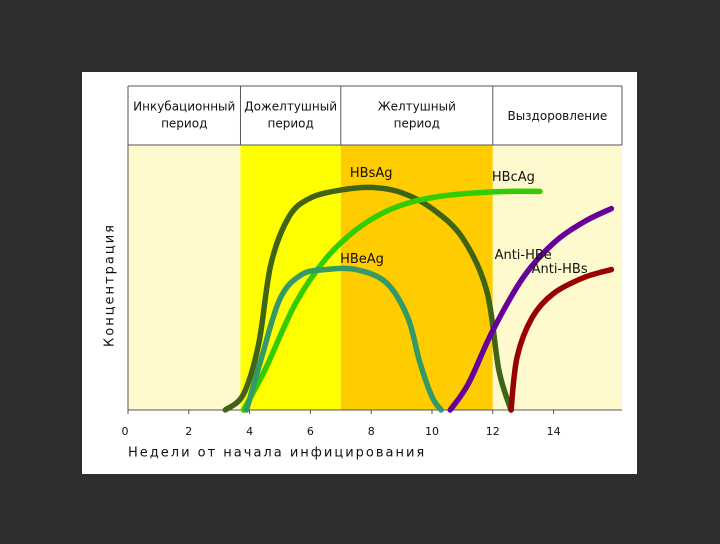  I want to click on x-tick-label: 0, so click(125, 431).